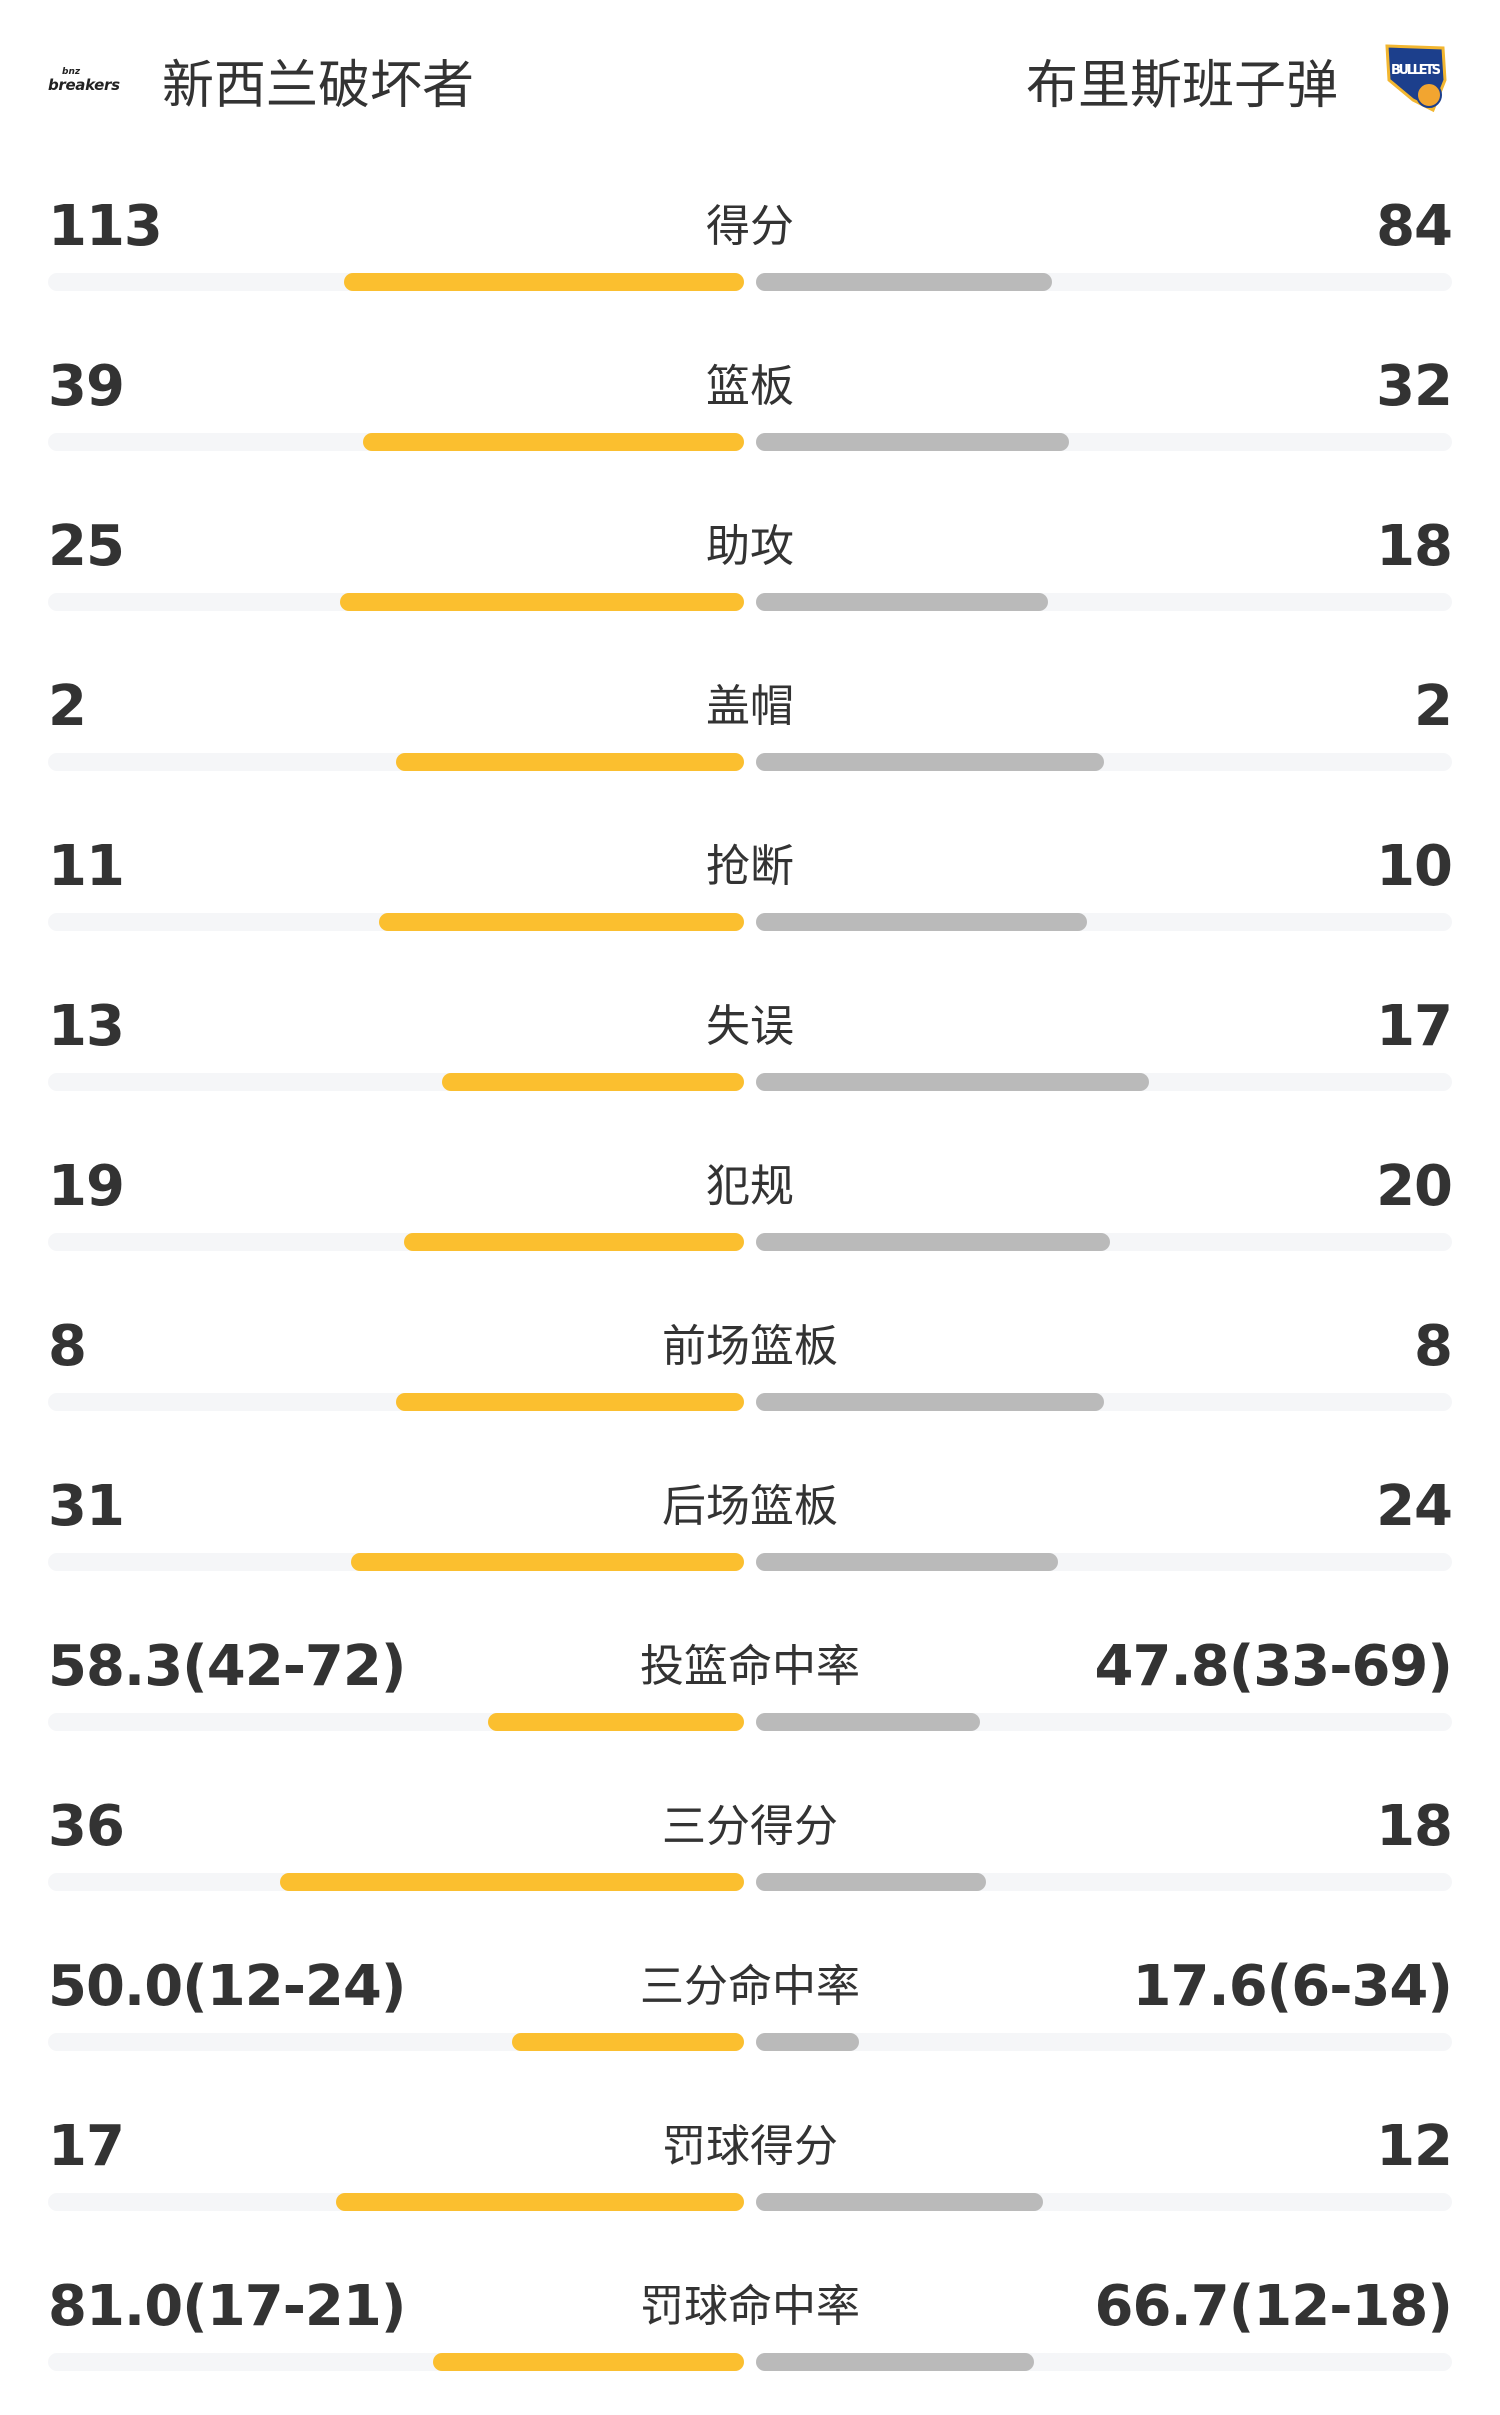  What do you see at coordinates (71, 72) in the screenshot?
I see `svg-text: bnz` at bounding box center [71, 72].